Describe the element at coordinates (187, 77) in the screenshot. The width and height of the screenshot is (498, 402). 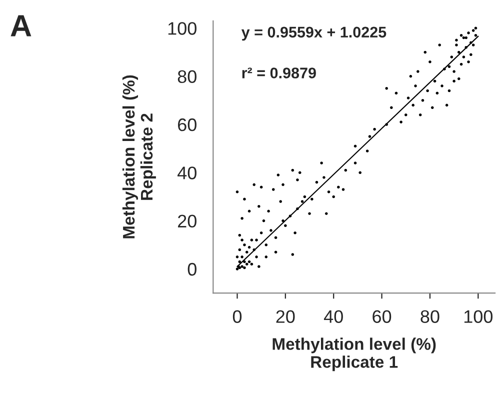
I see `y-tick-label: 80` at that location.